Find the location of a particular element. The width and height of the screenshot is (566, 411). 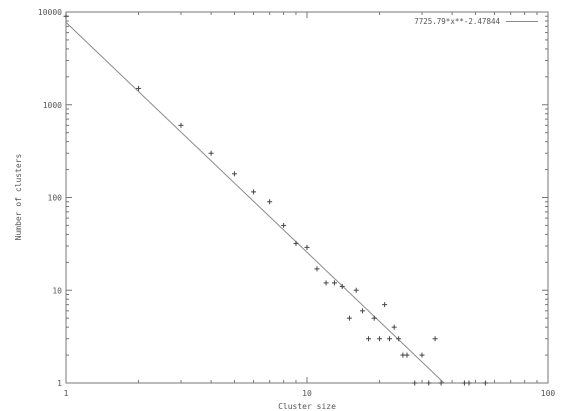

y-tick-label: 100 is located at coordinates (55, 198).